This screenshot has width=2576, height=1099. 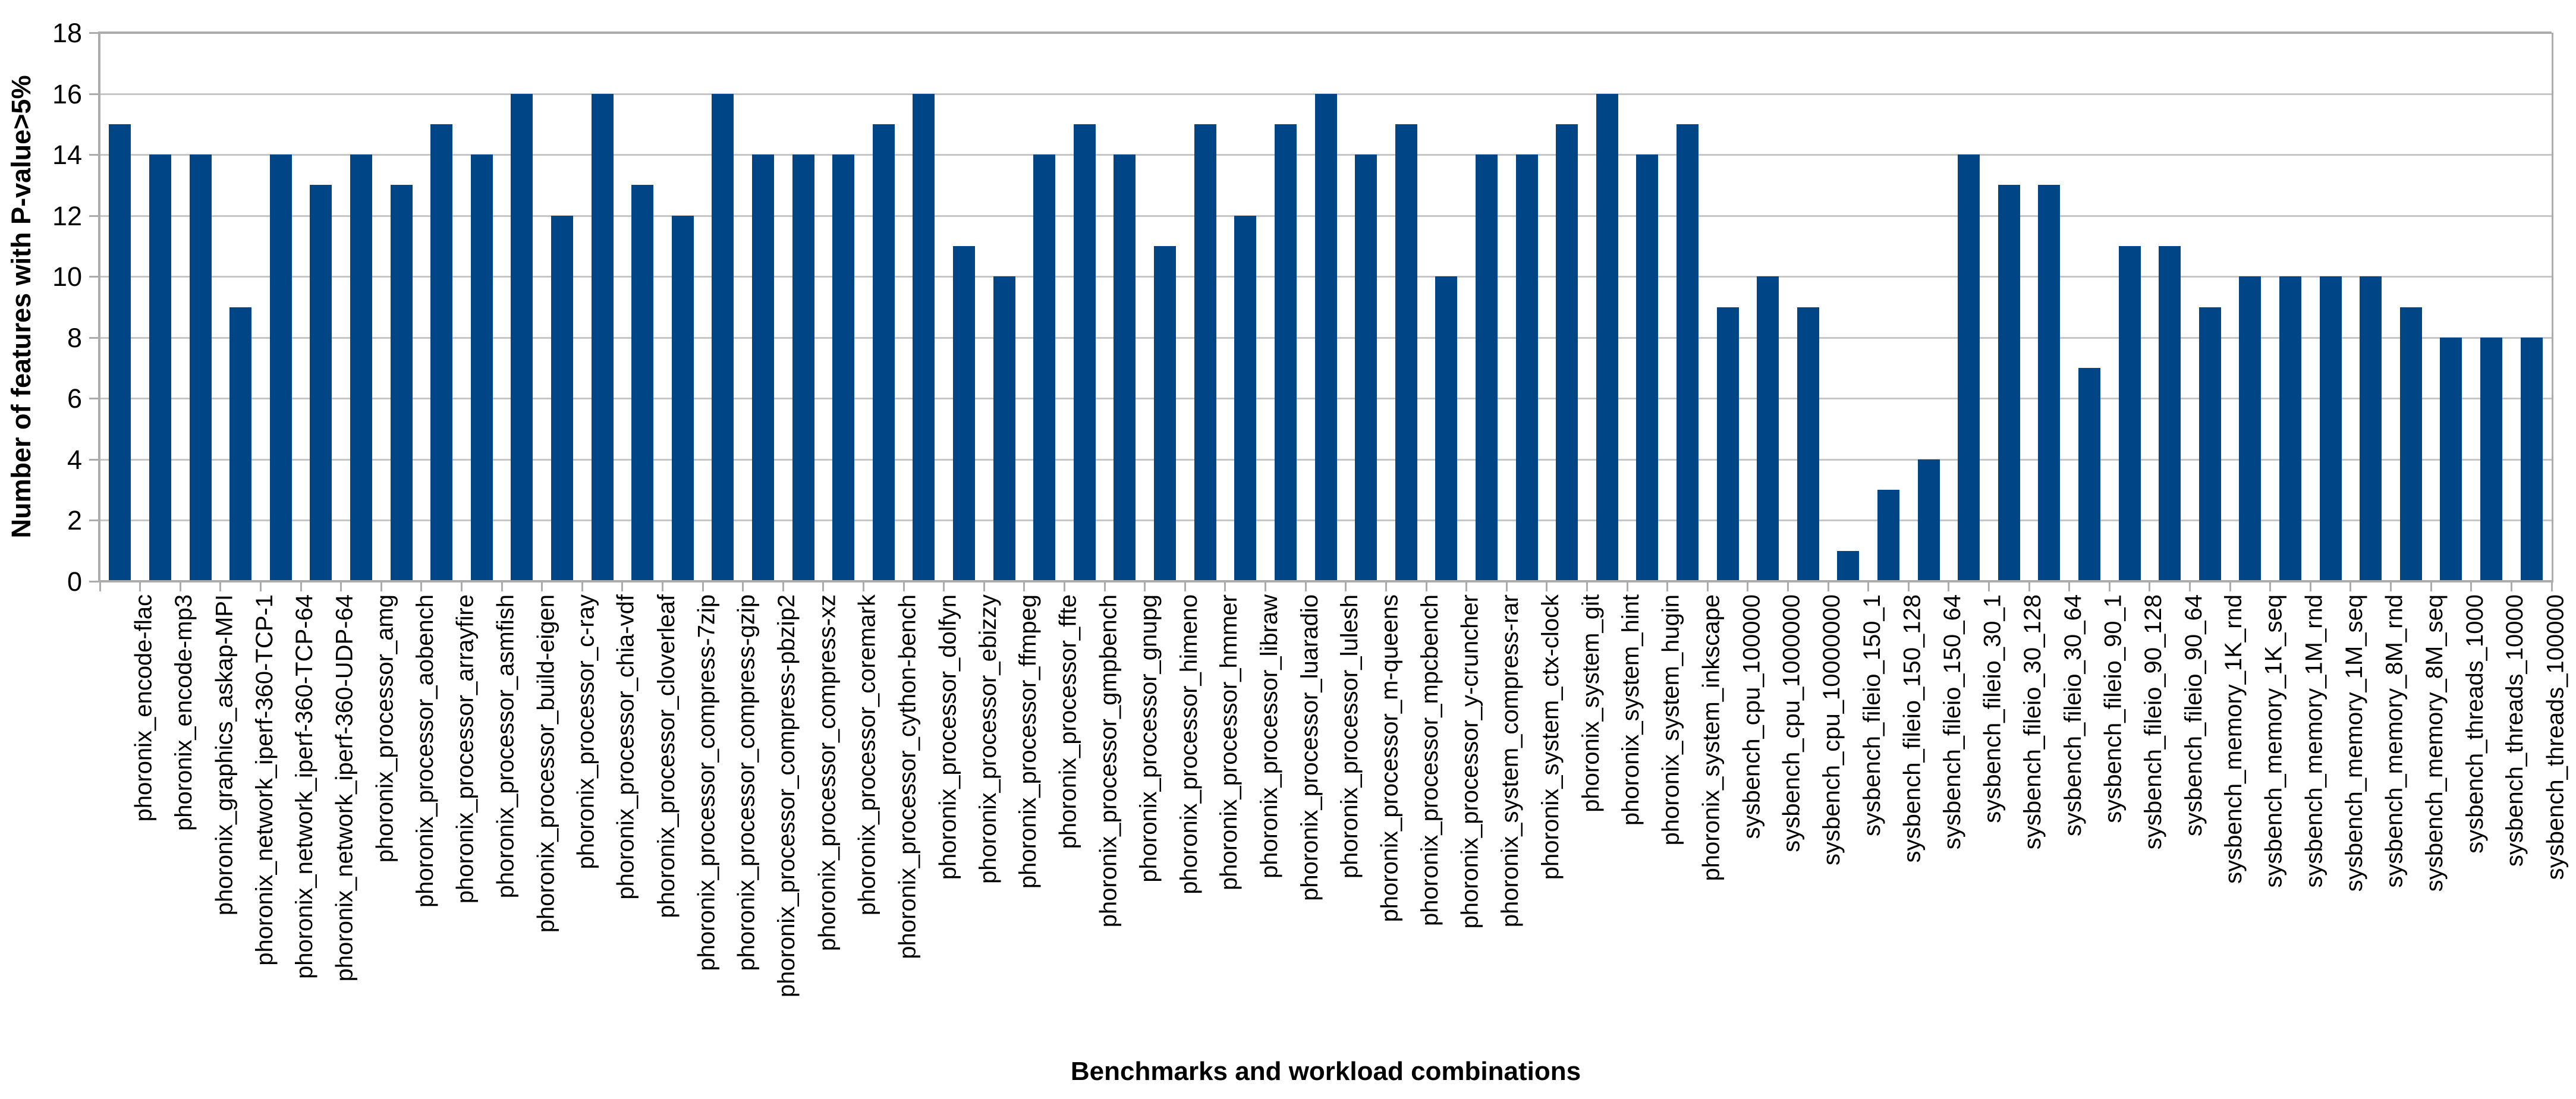 I want to click on x-category-label: phoronix_processor_arrayfire, so click(x=465, y=749).